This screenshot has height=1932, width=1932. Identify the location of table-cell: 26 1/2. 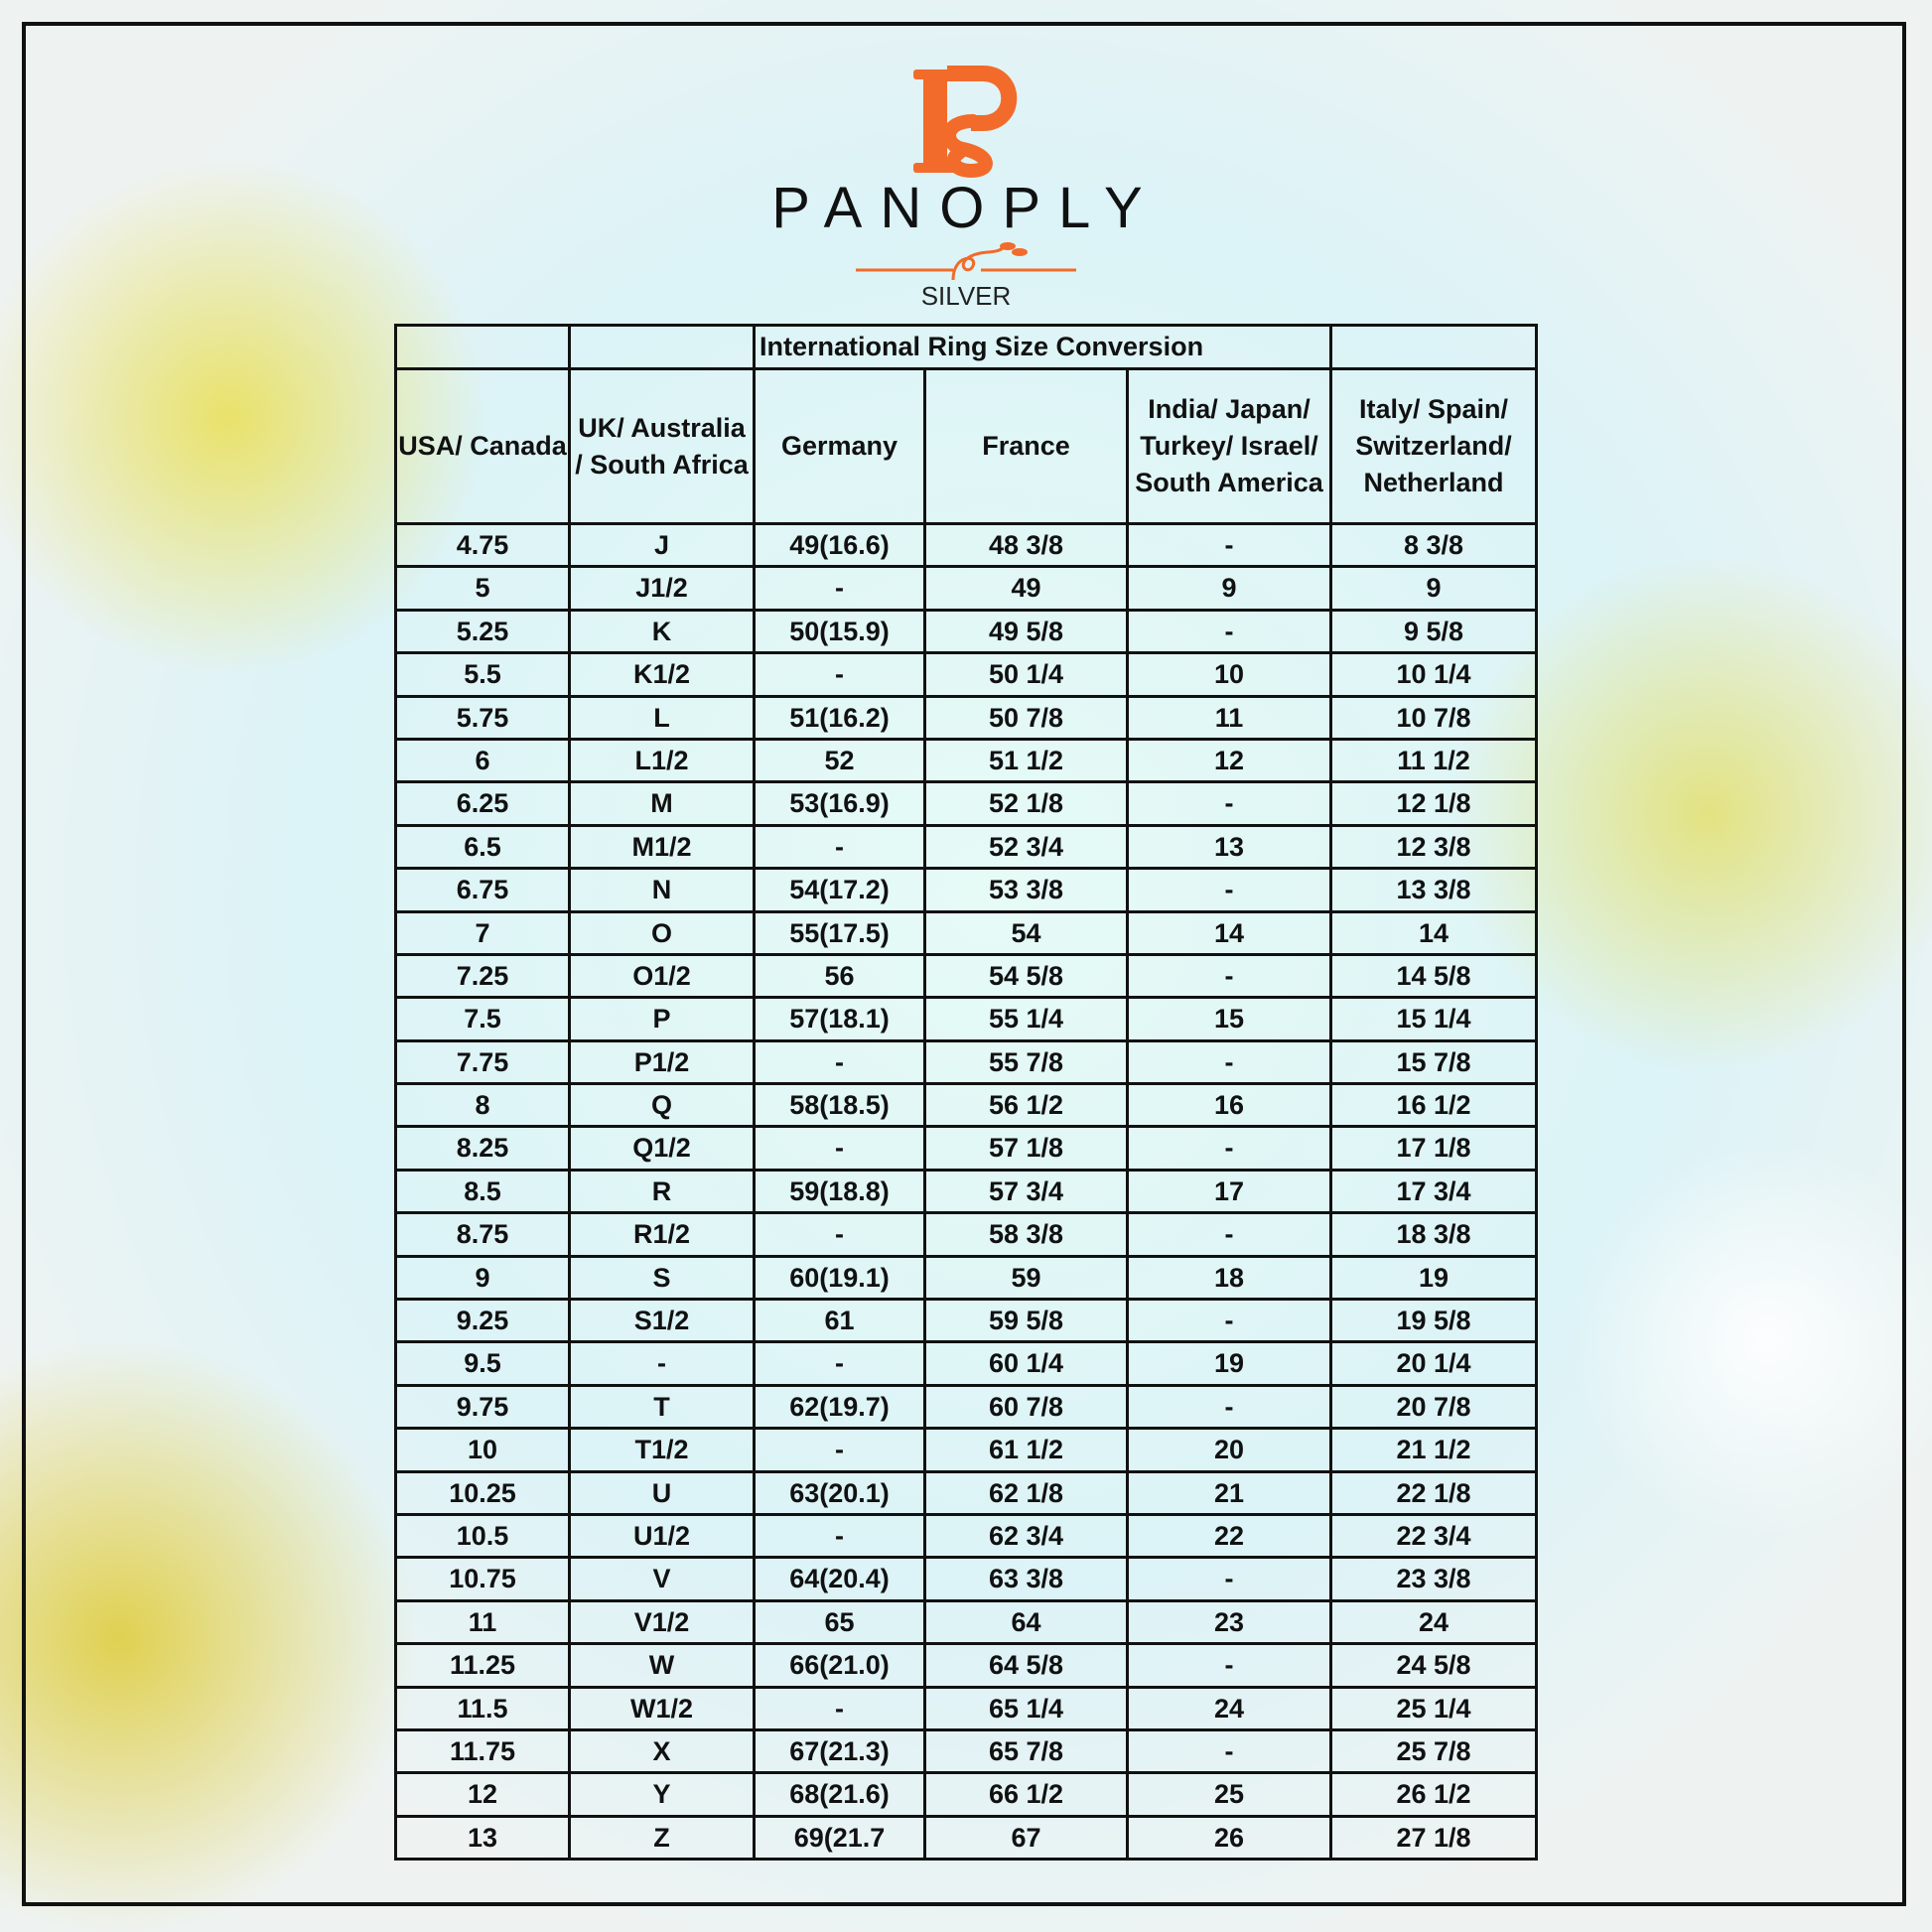
(1434, 1794).